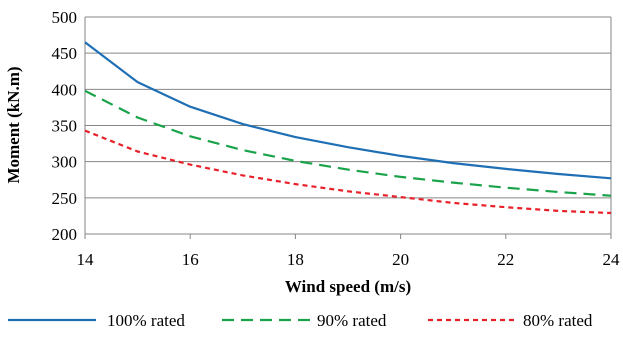 This screenshot has height=337, width=623. I want to click on legend-label: 100% rated, so click(146, 320).